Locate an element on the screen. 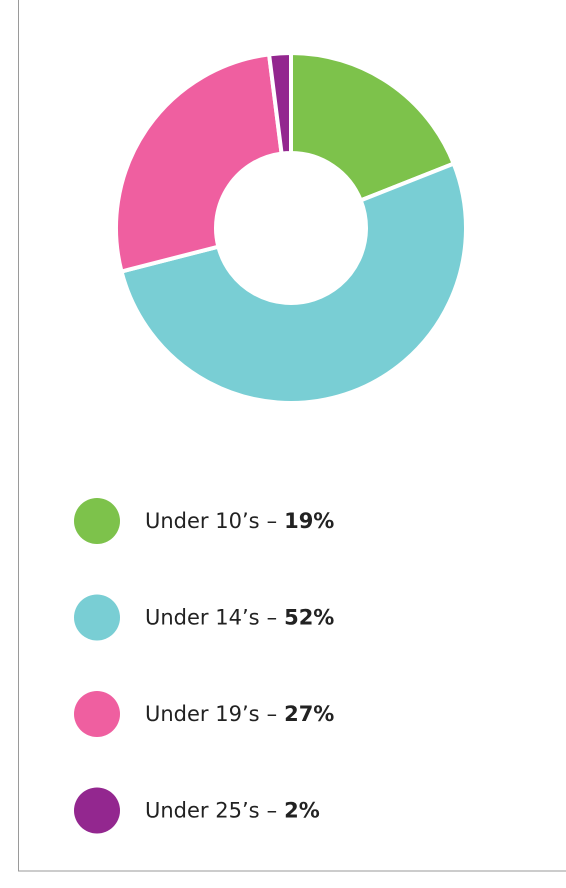 The image size is (566, 888). legend-value: 27% is located at coordinates (309, 714).